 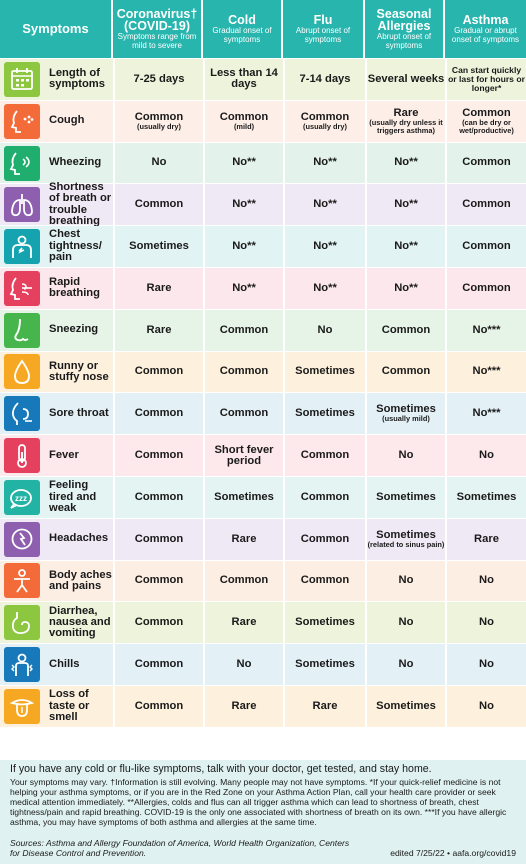 I want to click on table-row: Sneezing Rare Common No Common No***, so click(x=263, y=330).